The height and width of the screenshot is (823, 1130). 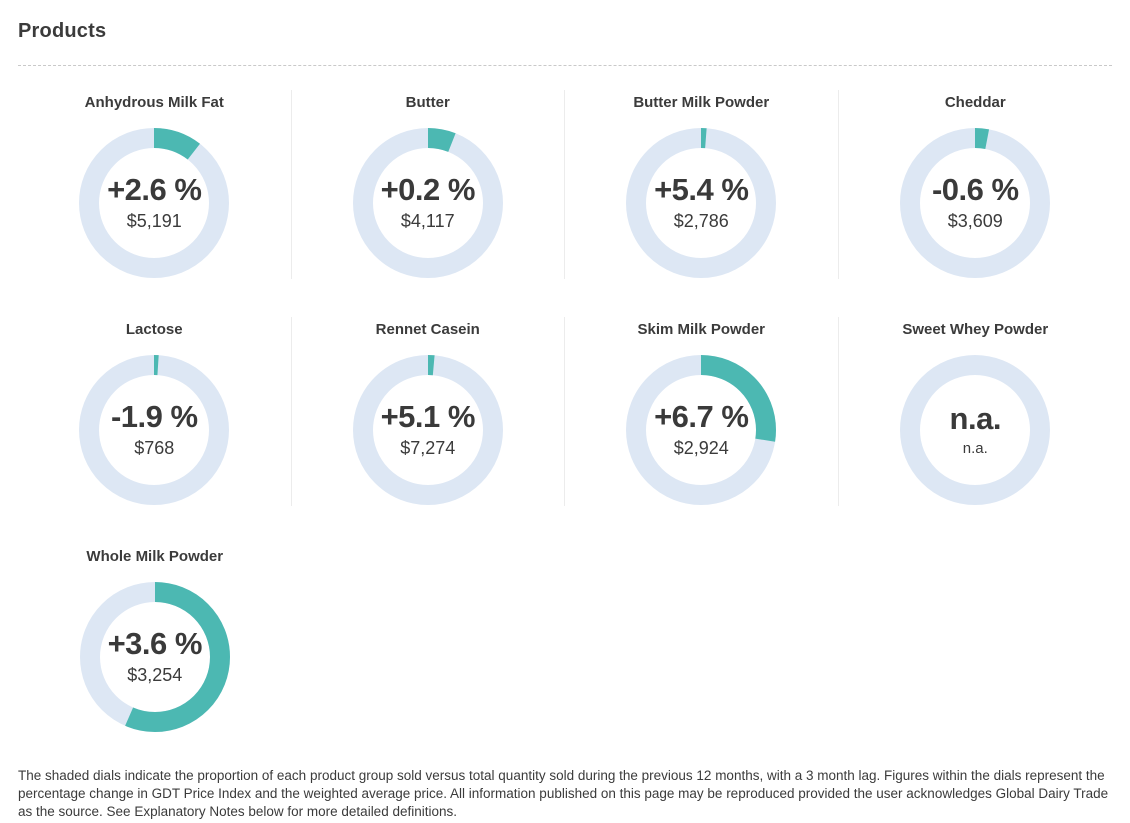 What do you see at coordinates (975, 220) in the screenshot?
I see `weighted-average-price: $3,609` at bounding box center [975, 220].